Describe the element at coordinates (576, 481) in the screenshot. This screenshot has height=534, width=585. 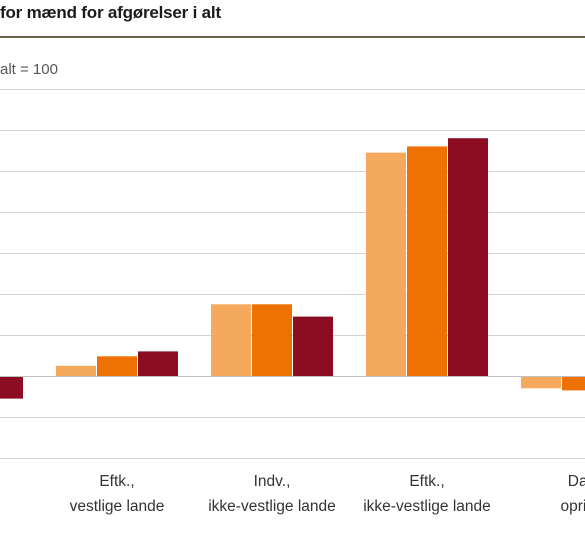
I see `category-label: Dan` at that location.